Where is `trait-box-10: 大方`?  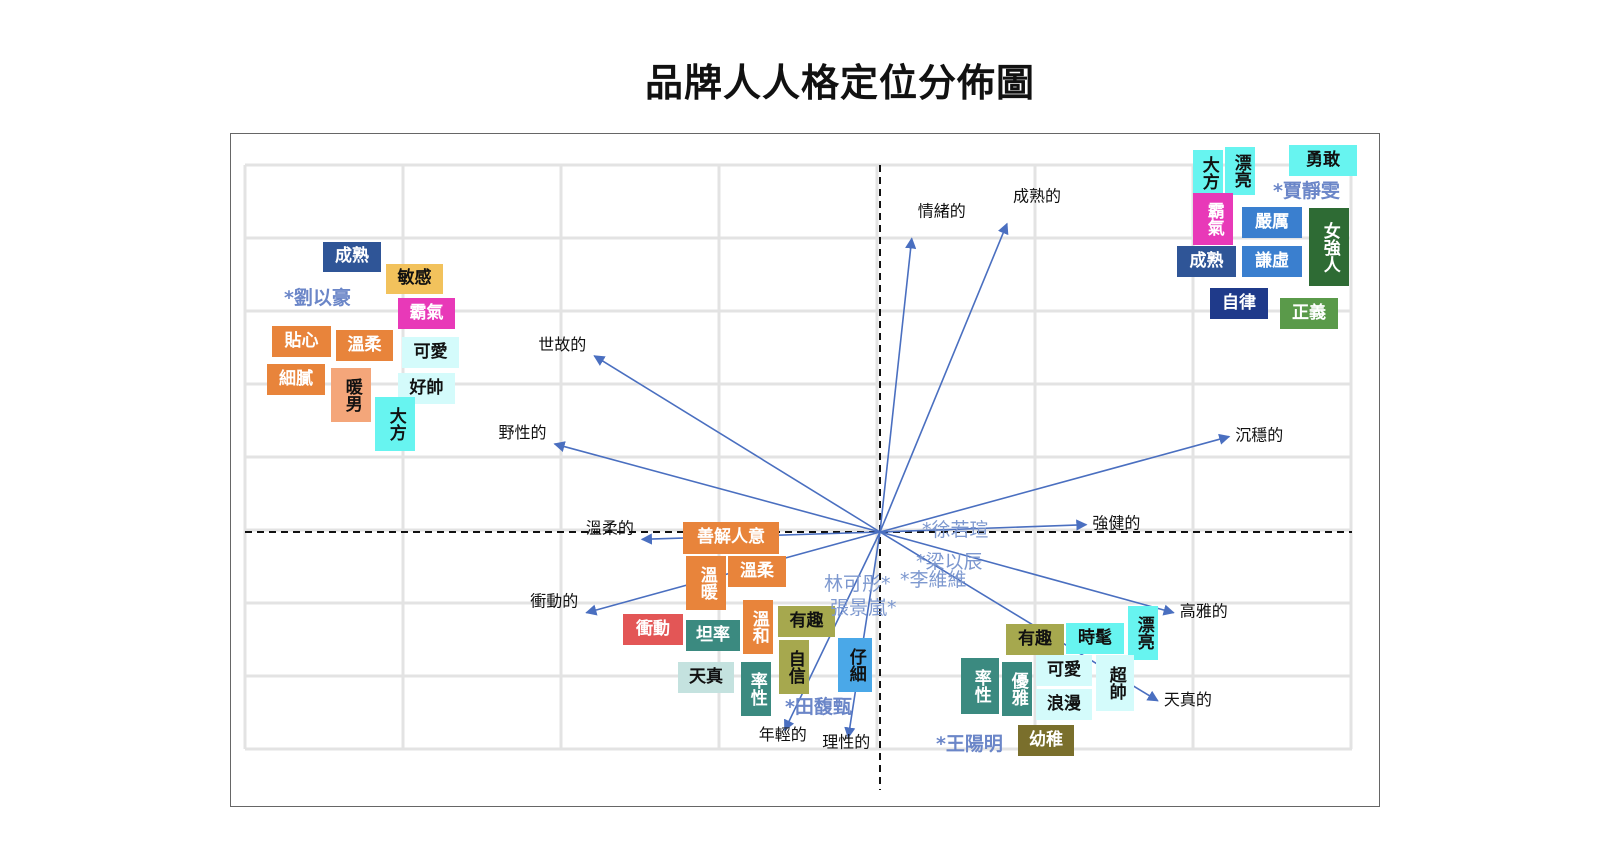
trait-box-10: 大方 is located at coordinates (1208, 173).